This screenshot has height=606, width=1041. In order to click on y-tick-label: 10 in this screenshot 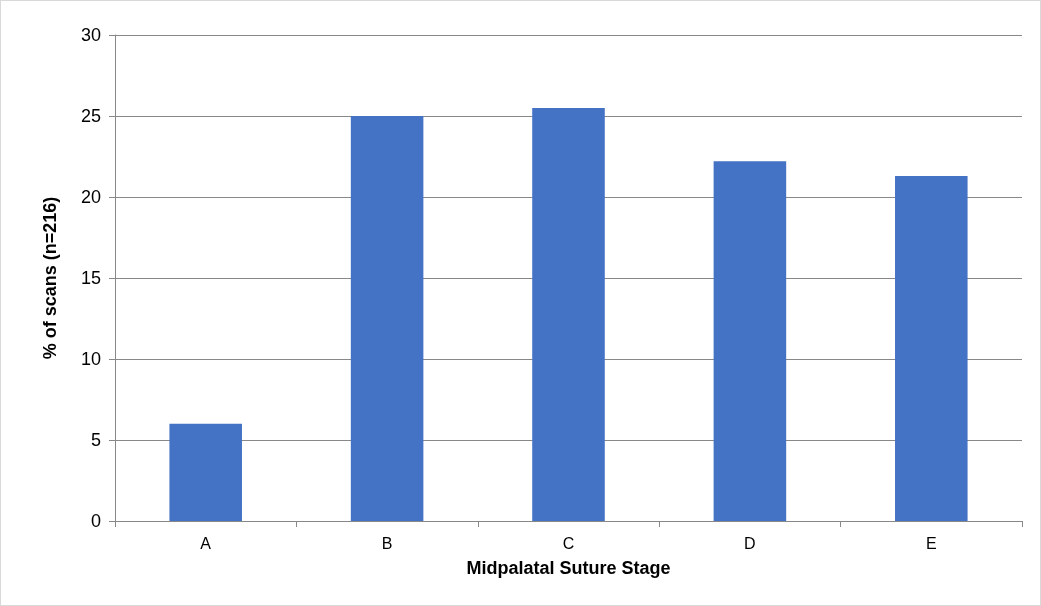, I will do `click(90, 359)`.